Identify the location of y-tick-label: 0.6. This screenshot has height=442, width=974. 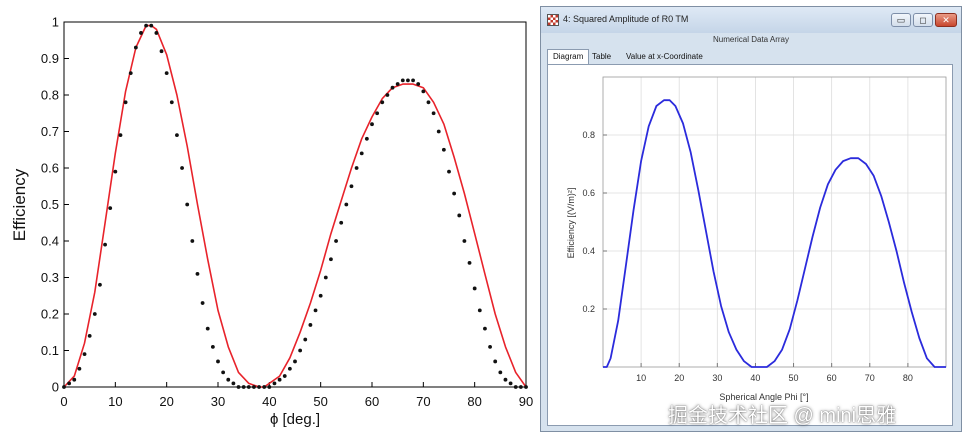
(50, 168).